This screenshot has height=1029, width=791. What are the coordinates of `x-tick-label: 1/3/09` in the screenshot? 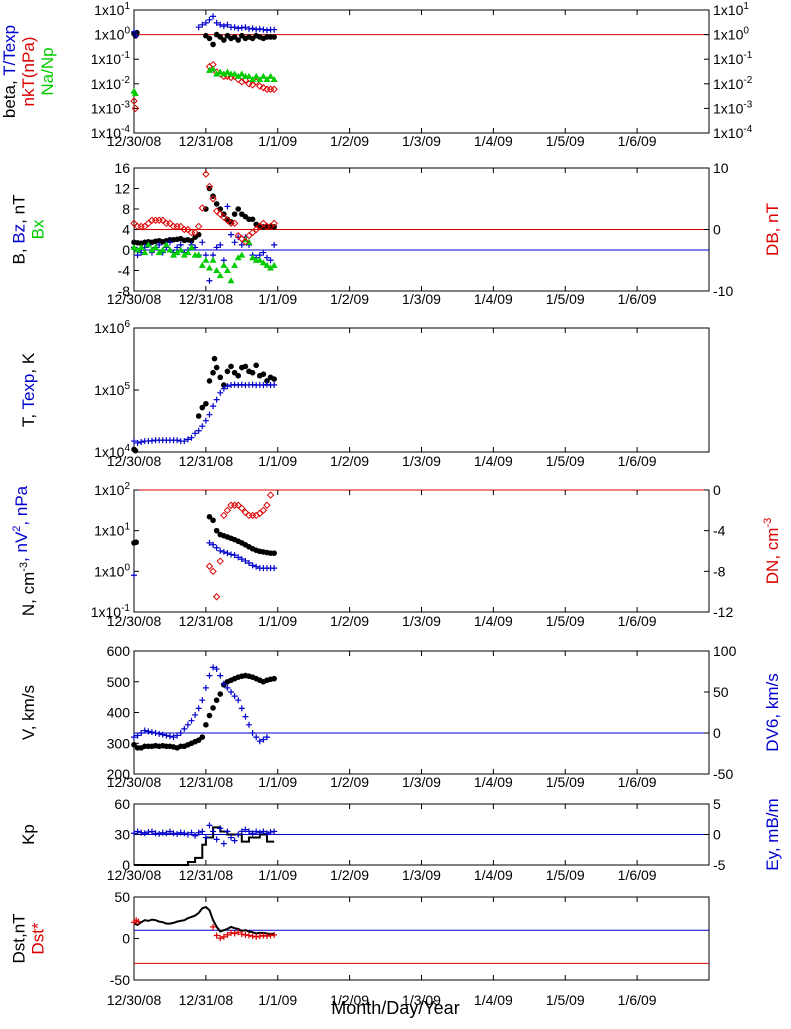 It's located at (421, 782).